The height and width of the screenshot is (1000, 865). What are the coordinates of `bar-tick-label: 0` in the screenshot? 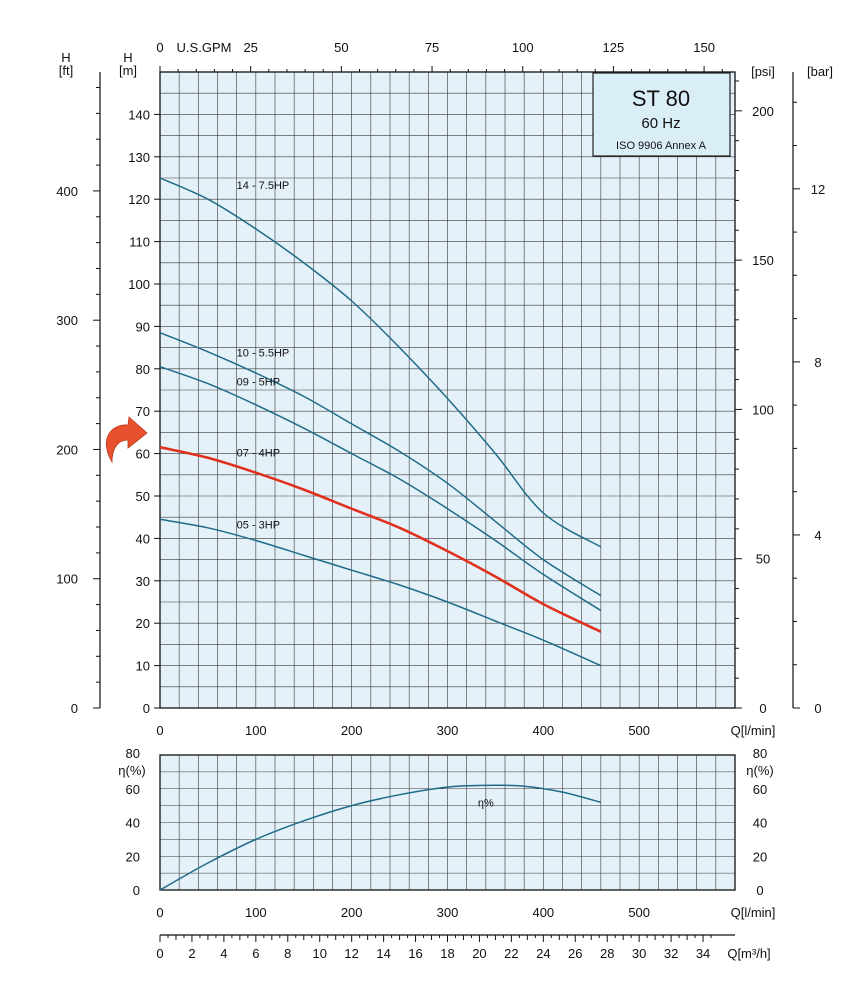 It's located at (817, 708).